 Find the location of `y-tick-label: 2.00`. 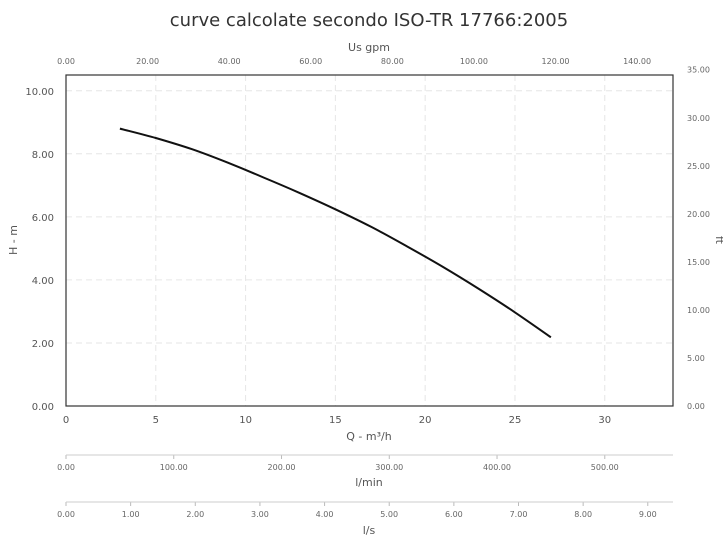

y-tick-label: 2.00 is located at coordinates (43, 344).